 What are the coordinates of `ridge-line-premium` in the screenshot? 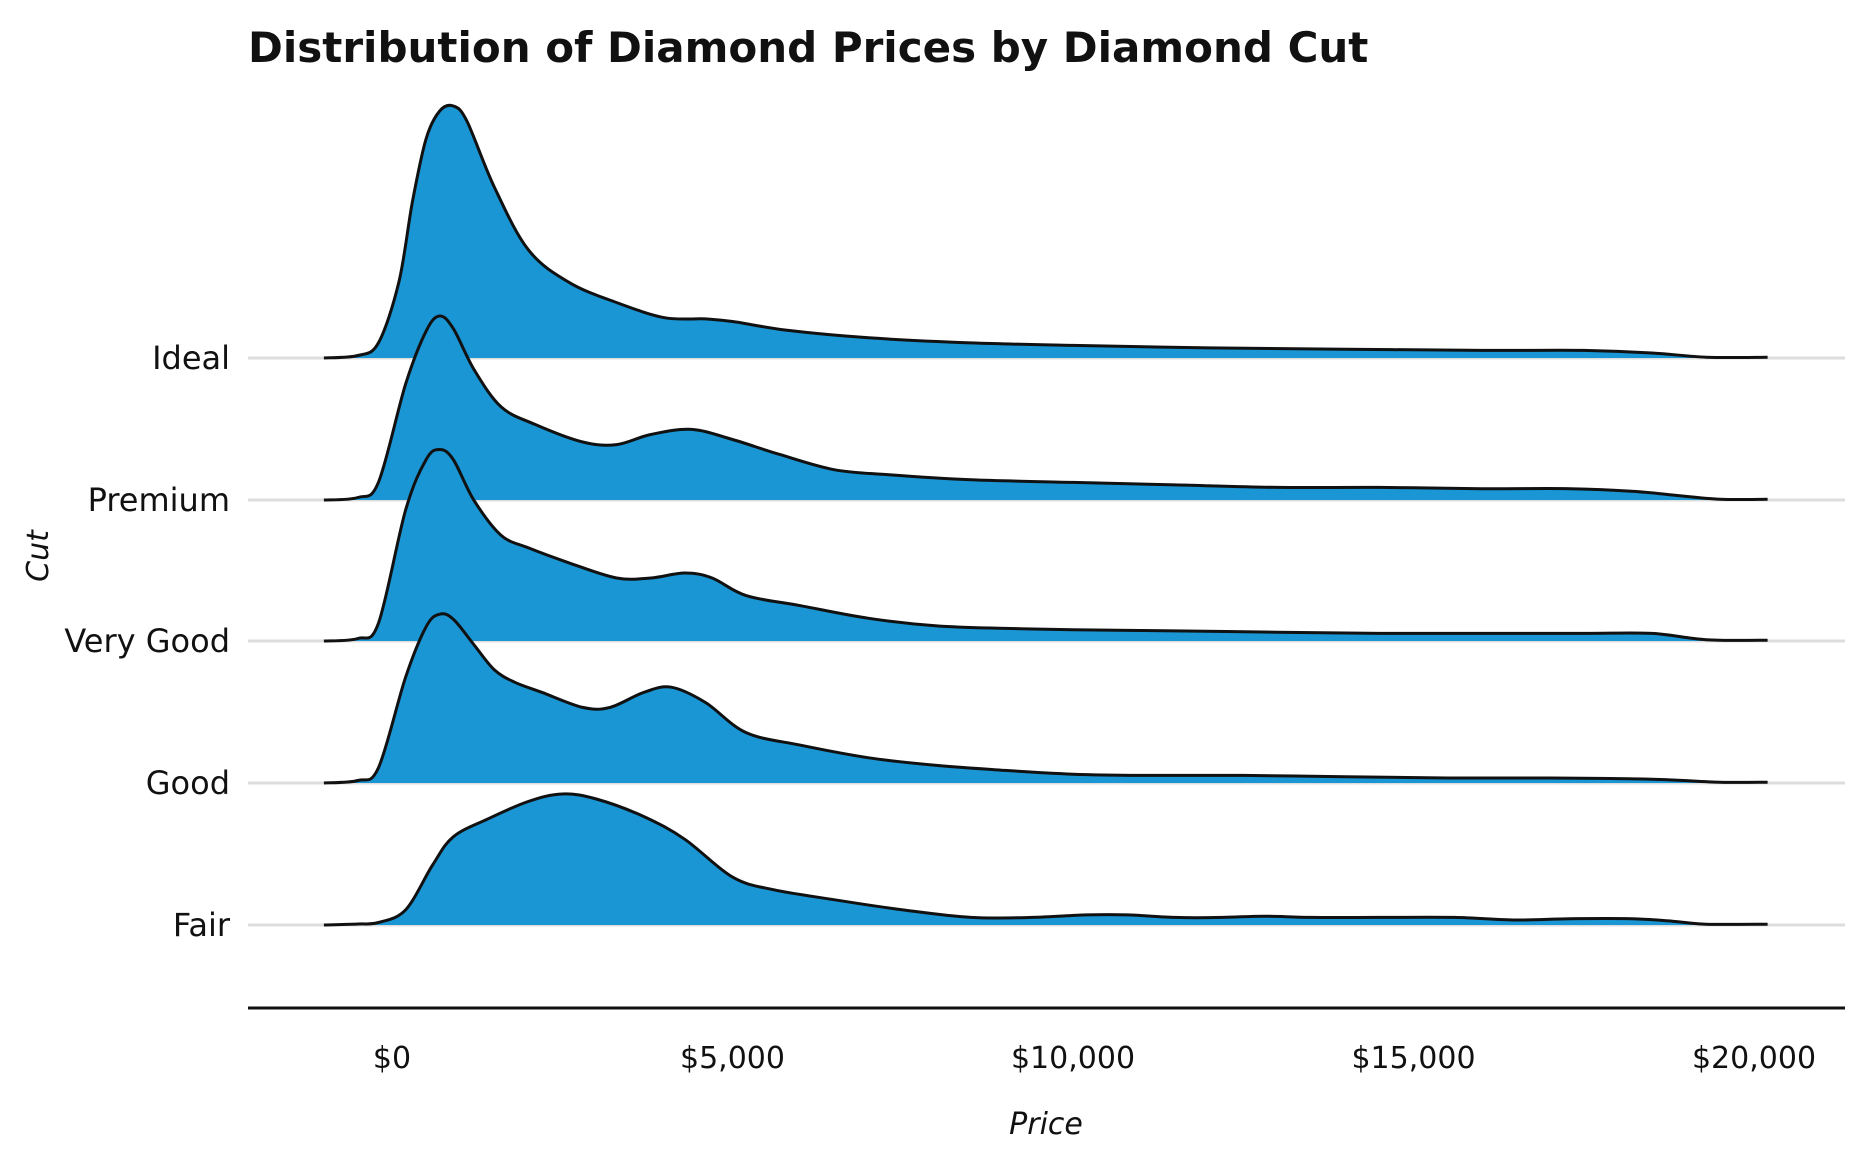 It's located at (1045, 408).